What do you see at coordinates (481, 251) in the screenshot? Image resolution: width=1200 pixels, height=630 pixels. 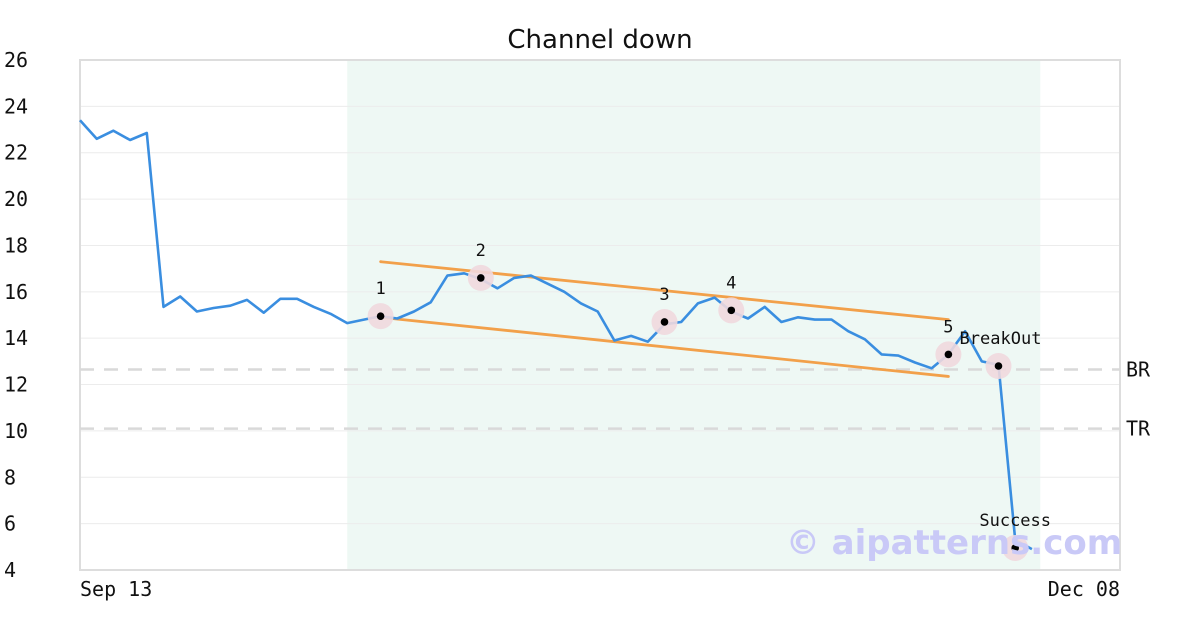 I see `point-label: 2` at bounding box center [481, 251].